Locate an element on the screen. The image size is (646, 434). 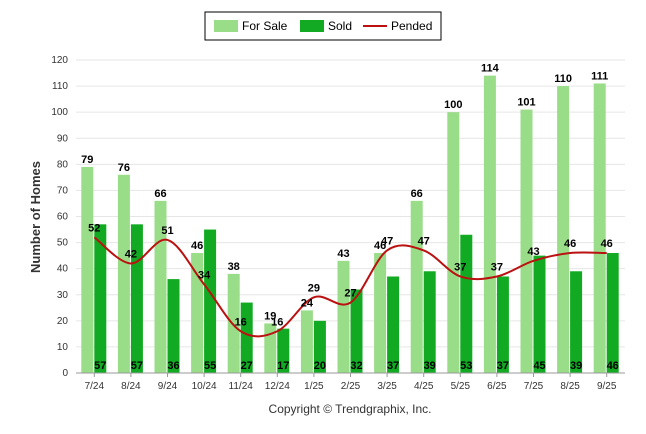
label-for-sale: 110 is located at coordinates (563, 79).